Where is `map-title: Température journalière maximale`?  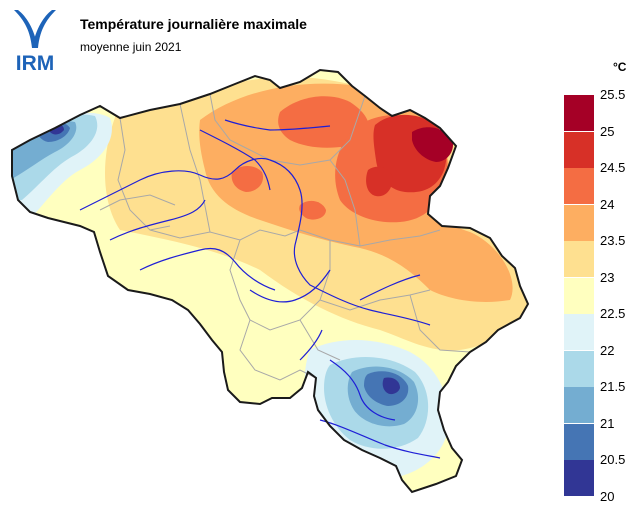
map-title: Température journalière maximale is located at coordinates (193, 24).